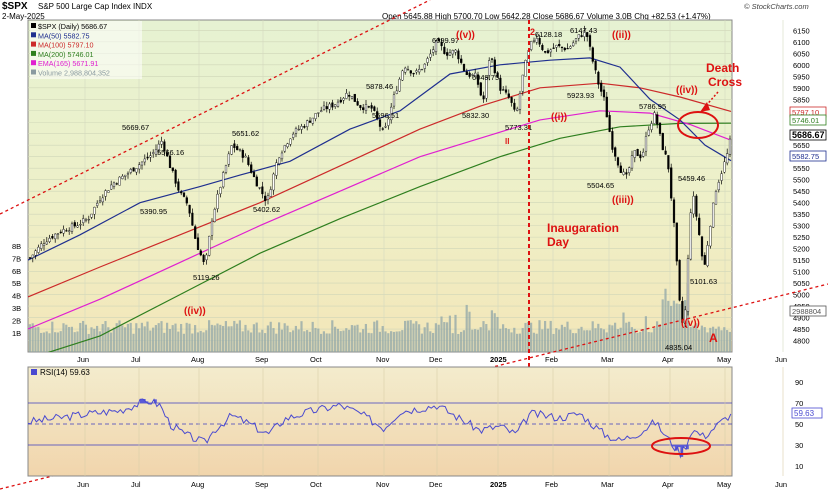 Image resolution: width=828 pixels, height=494 pixels. Describe the element at coordinates (16, 290) in the screenshot. I see `volume-axis: 8B 7B 6B 5B 4B 3B 2B 1B` at that location.